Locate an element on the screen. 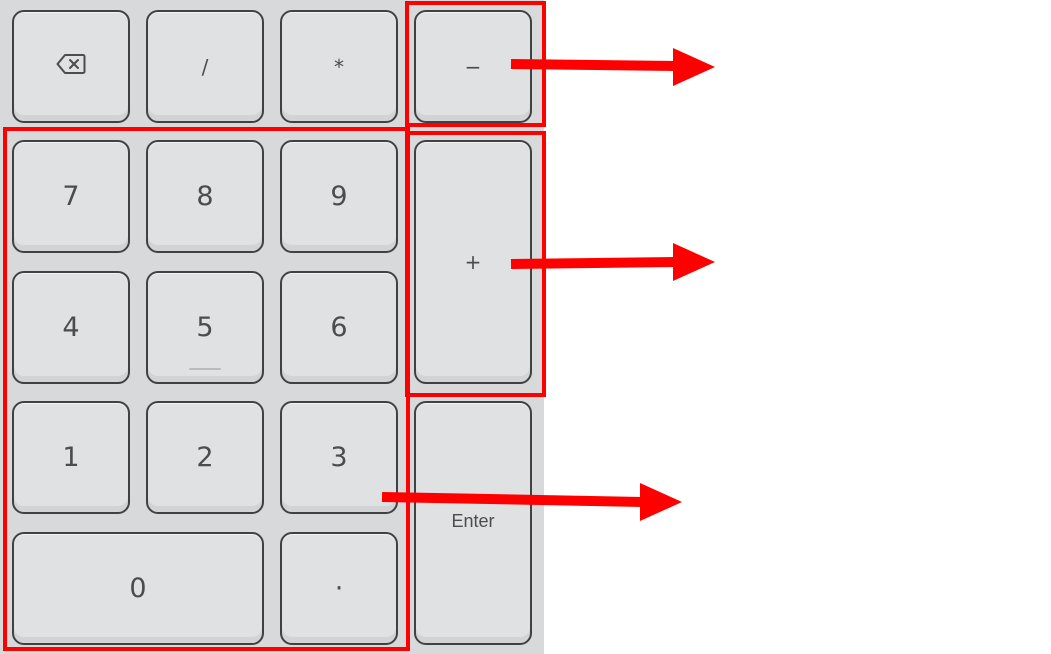 This screenshot has width=1051, height=654. one-key-label: 1 is located at coordinates (71, 457).